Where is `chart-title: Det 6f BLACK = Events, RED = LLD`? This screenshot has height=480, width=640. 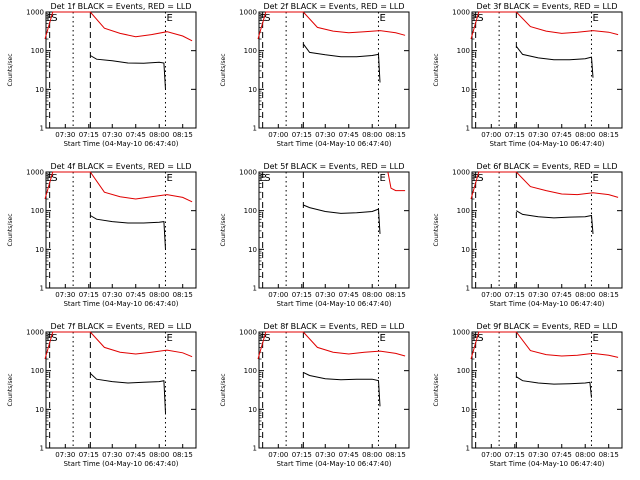
chart-title: Det 6f BLACK = Events, RED = LLD is located at coordinates (546, 166).